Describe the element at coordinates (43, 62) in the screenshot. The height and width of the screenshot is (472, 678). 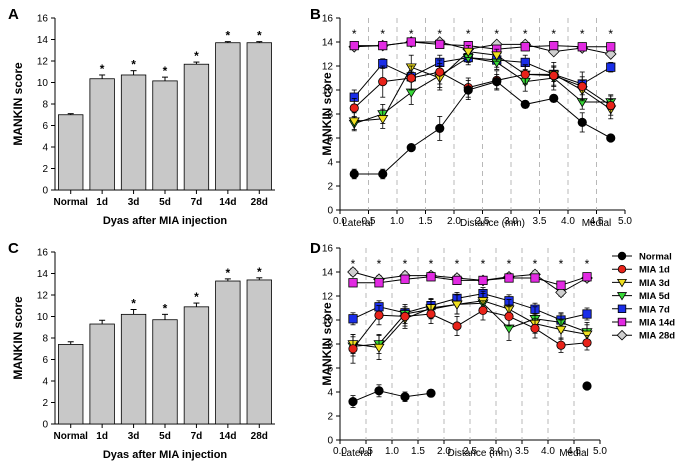
I see `y-tick-label: 12` at that location.